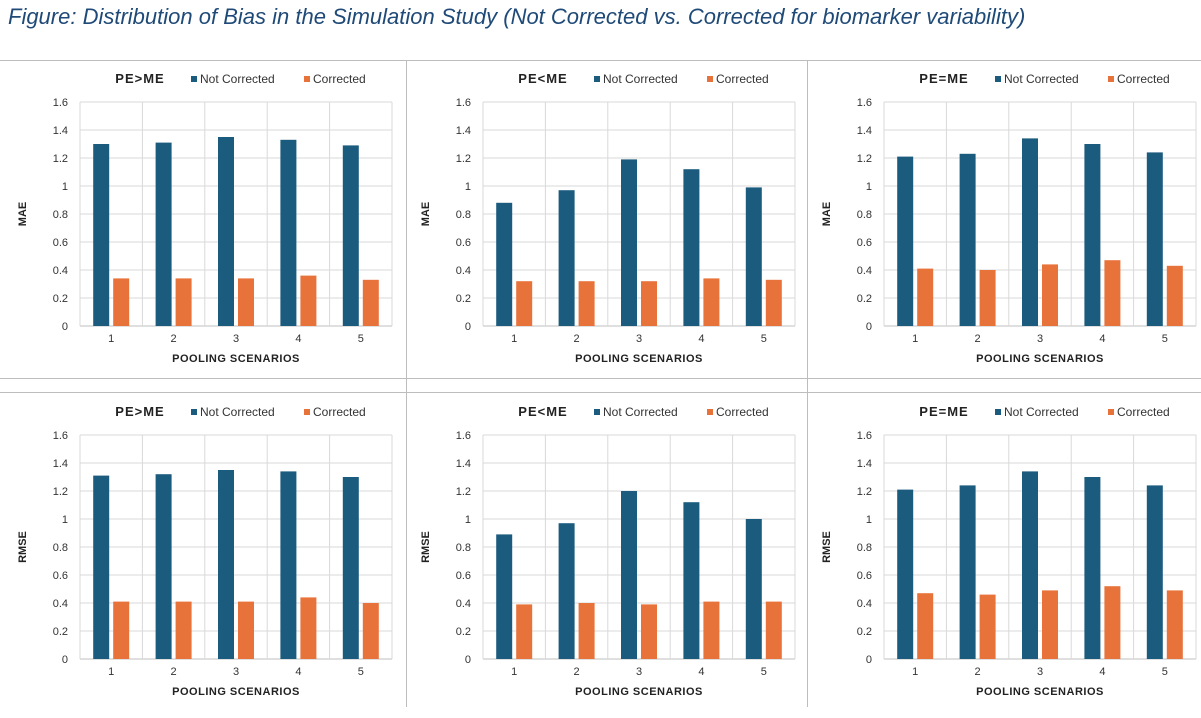 Image resolution: width=1201 pixels, height=718 pixels. Describe the element at coordinates (174, 339) in the screenshot. I see `x-tick-label: 2` at that location.